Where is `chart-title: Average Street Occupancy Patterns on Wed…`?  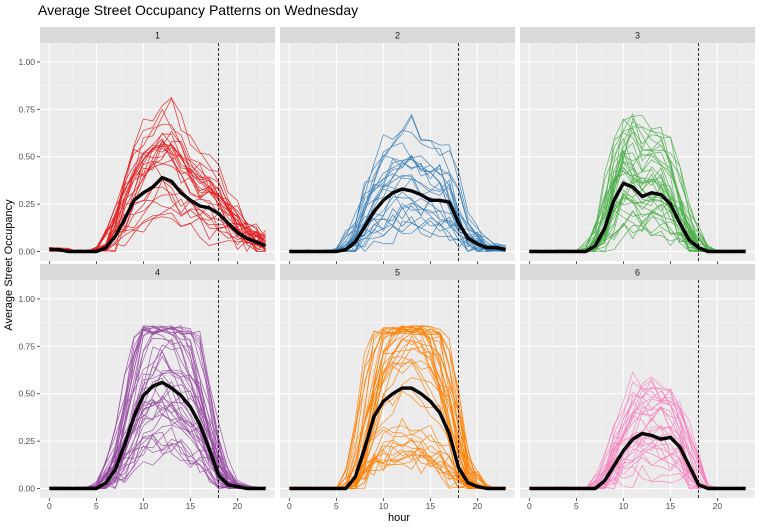 chart-title: Average Street Occupancy Patterns on Wed… is located at coordinates (198, 10).